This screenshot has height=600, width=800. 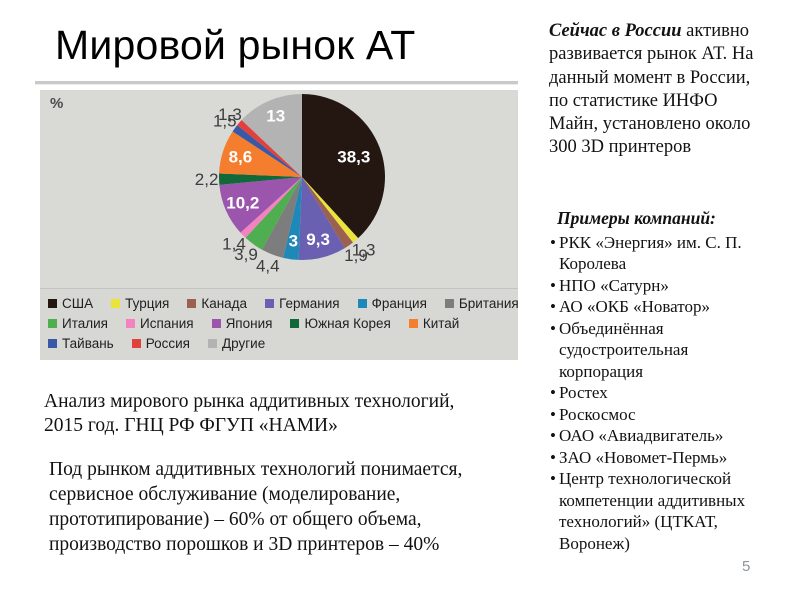 I want to click on pie-slice-Германия, so click(x=321, y=218).